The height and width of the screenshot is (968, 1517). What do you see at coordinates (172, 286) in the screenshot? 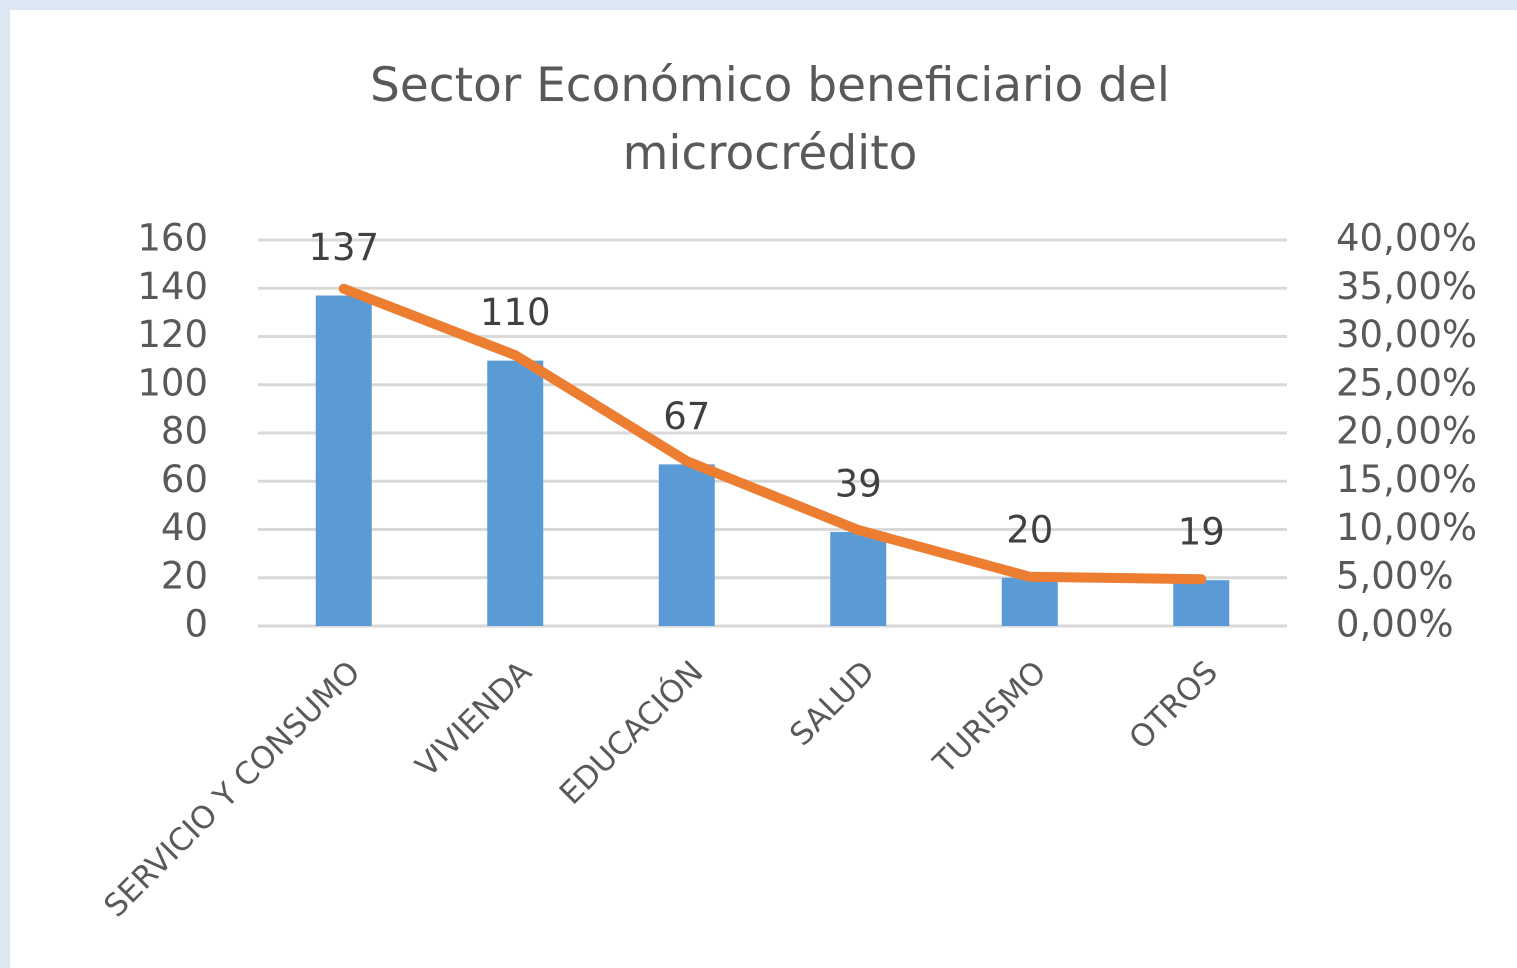
I see `y-tick-label: 140` at bounding box center [172, 286].